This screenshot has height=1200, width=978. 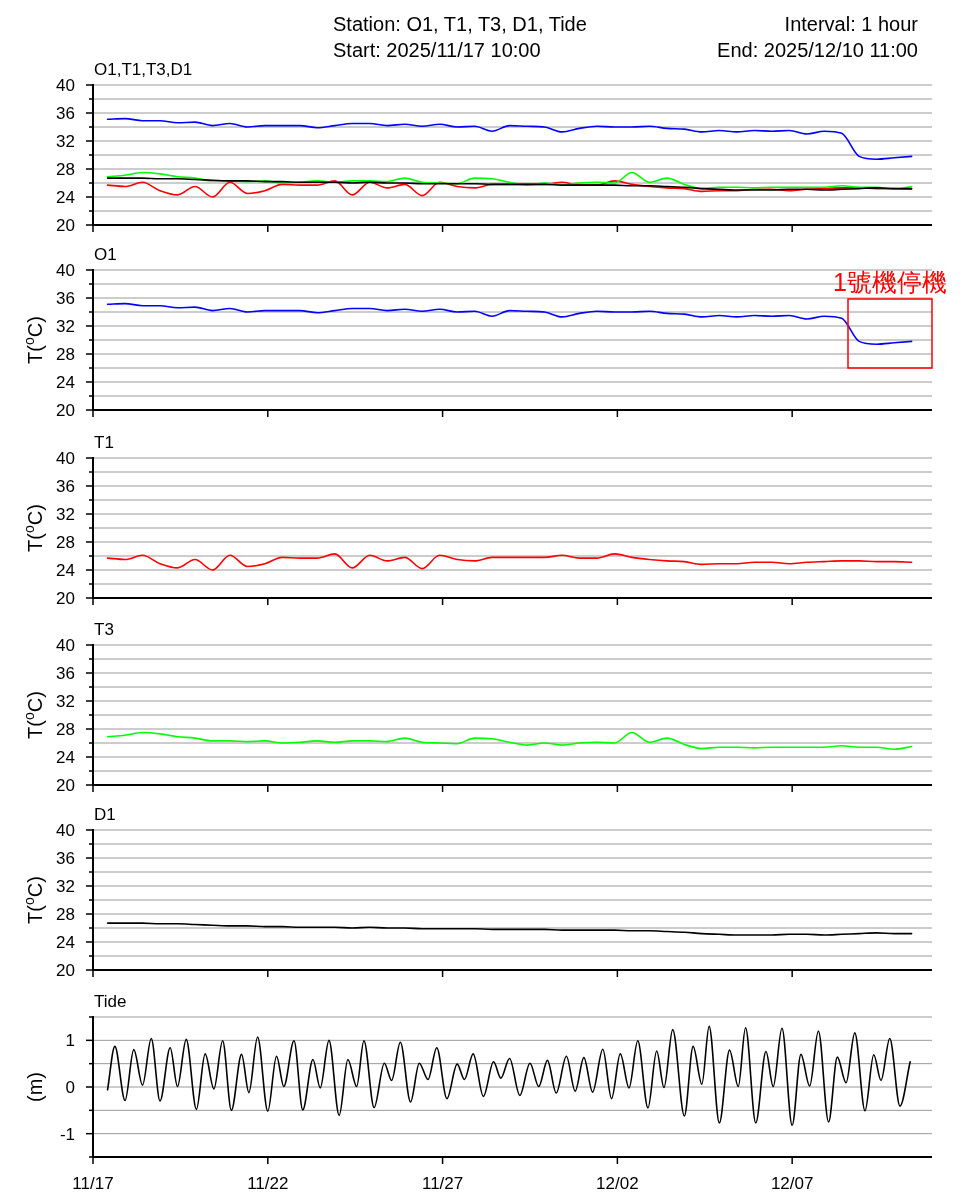 I want to click on x-tick-label: 12/02, so click(x=617, y=1183).